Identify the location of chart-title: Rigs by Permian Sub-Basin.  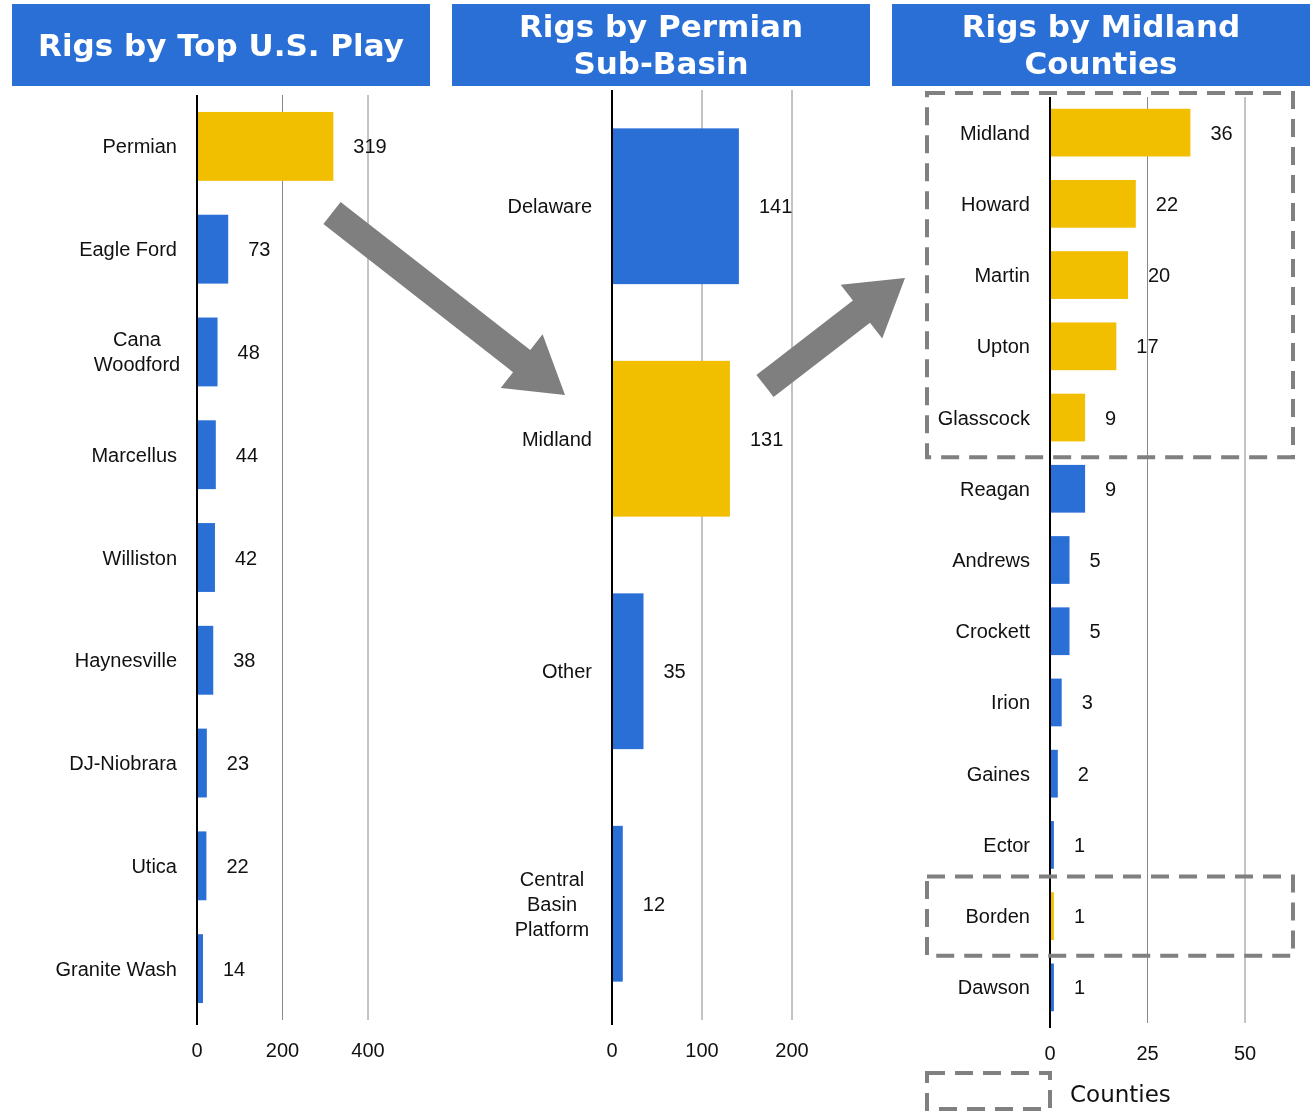
(661, 44).